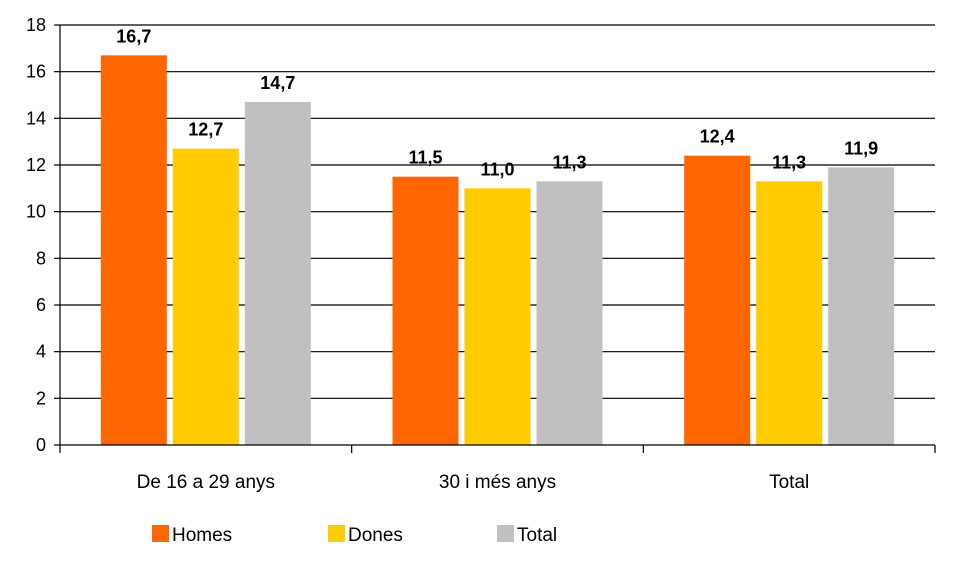 The image size is (972, 562). What do you see at coordinates (537, 535) in the screenshot?
I see `legend-label-total: Total` at bounding box center [537, 535].